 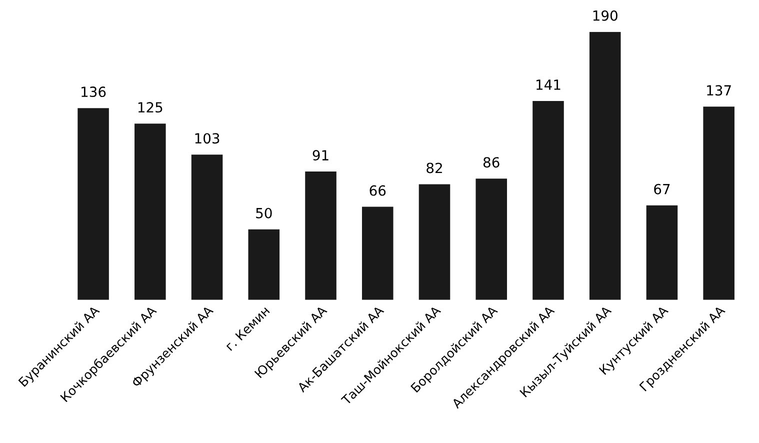 I want to click on data-label: 67, so click(x=662, y=189).